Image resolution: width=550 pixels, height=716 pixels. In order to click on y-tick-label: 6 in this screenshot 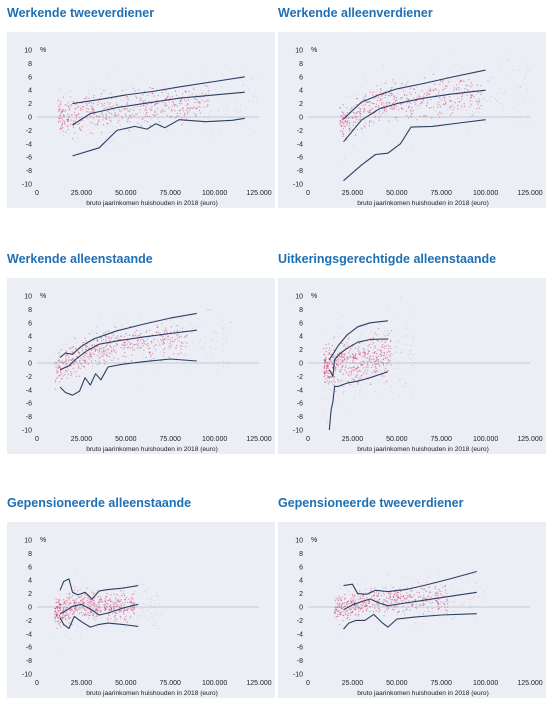, I will do `click(301, 77)`.